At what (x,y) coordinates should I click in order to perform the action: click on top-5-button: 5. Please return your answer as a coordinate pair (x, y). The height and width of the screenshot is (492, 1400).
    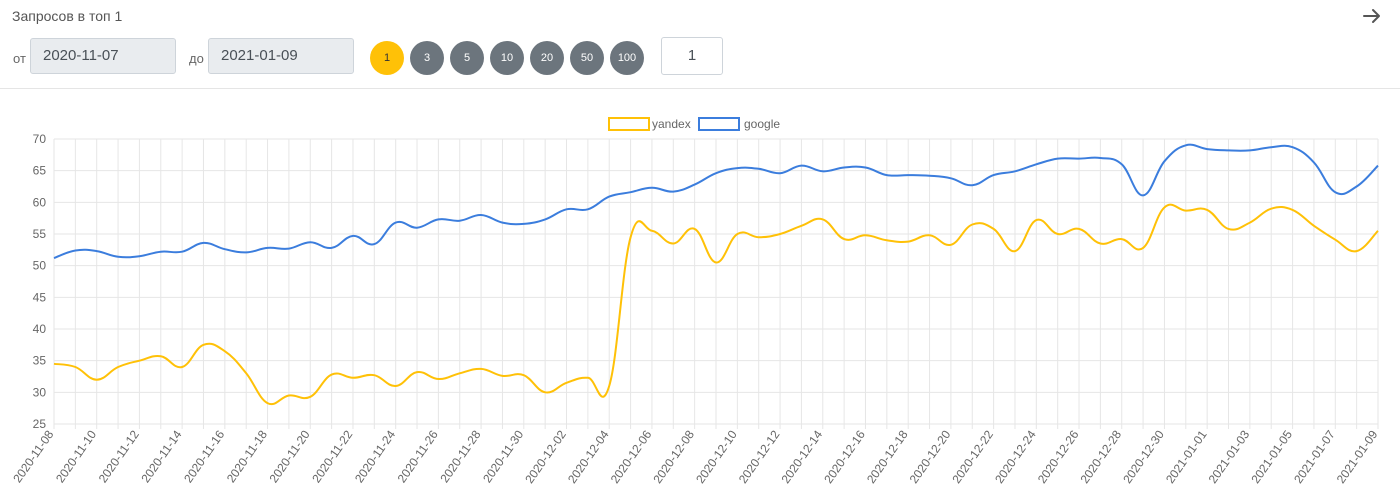
    Looking at the image, I should click on (467, 58).